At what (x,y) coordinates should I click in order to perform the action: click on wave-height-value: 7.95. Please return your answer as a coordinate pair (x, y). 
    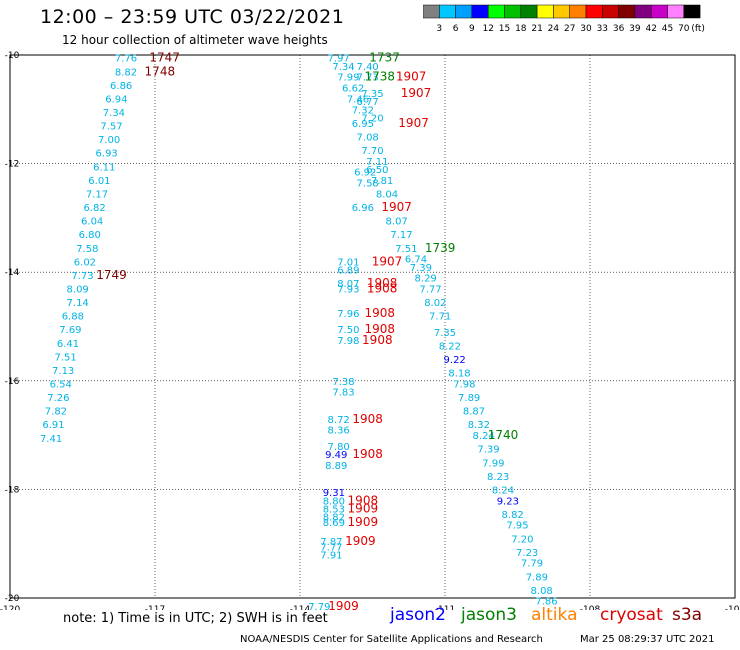
    Looking at the image, I should click on (517, 526).